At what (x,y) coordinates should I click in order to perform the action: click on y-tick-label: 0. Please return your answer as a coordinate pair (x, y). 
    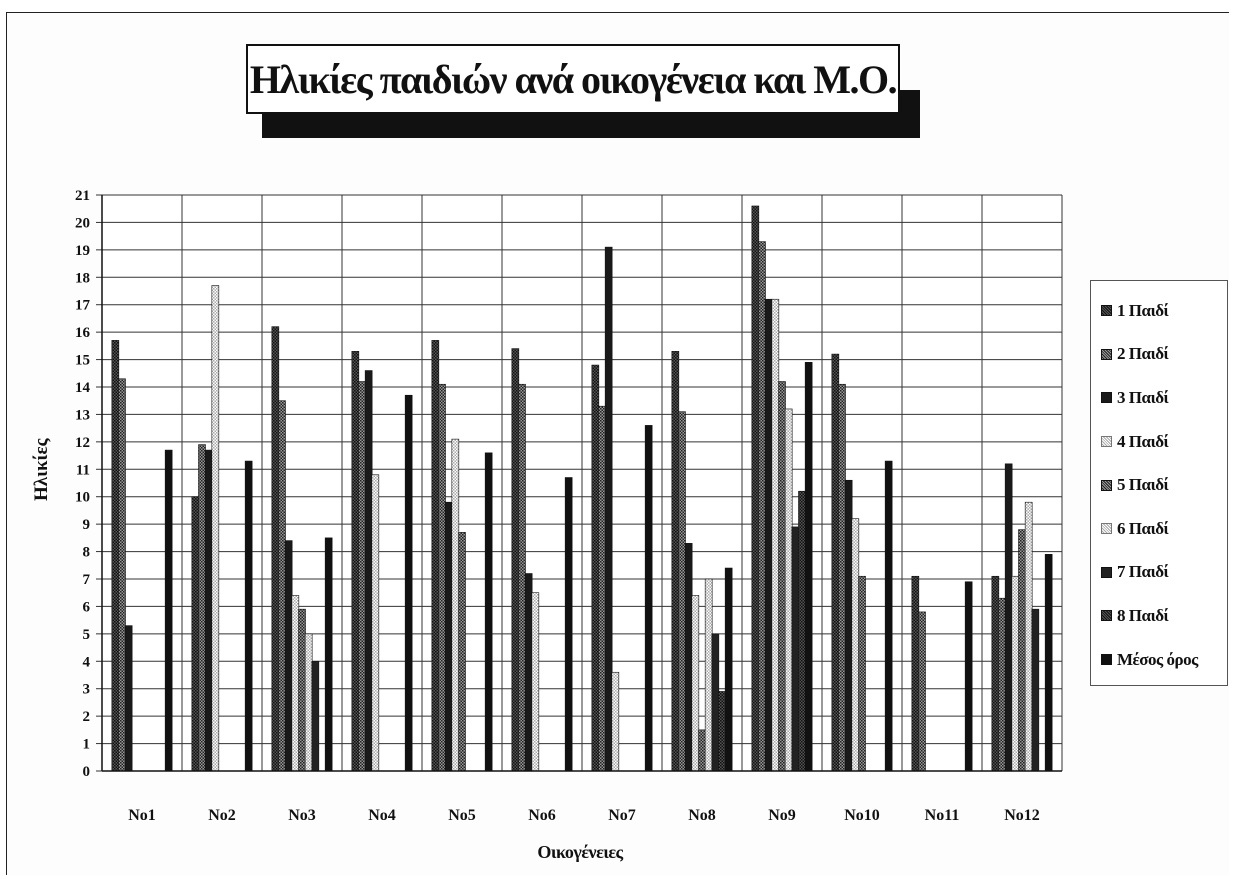
    Looking at the image, I should click on (87, 772).